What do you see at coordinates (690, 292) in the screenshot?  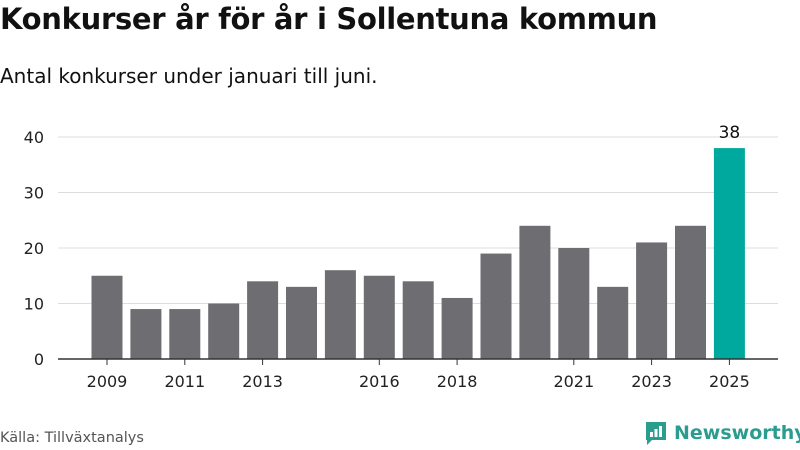 I see `bar-2024` at bounding box center [690, 292].